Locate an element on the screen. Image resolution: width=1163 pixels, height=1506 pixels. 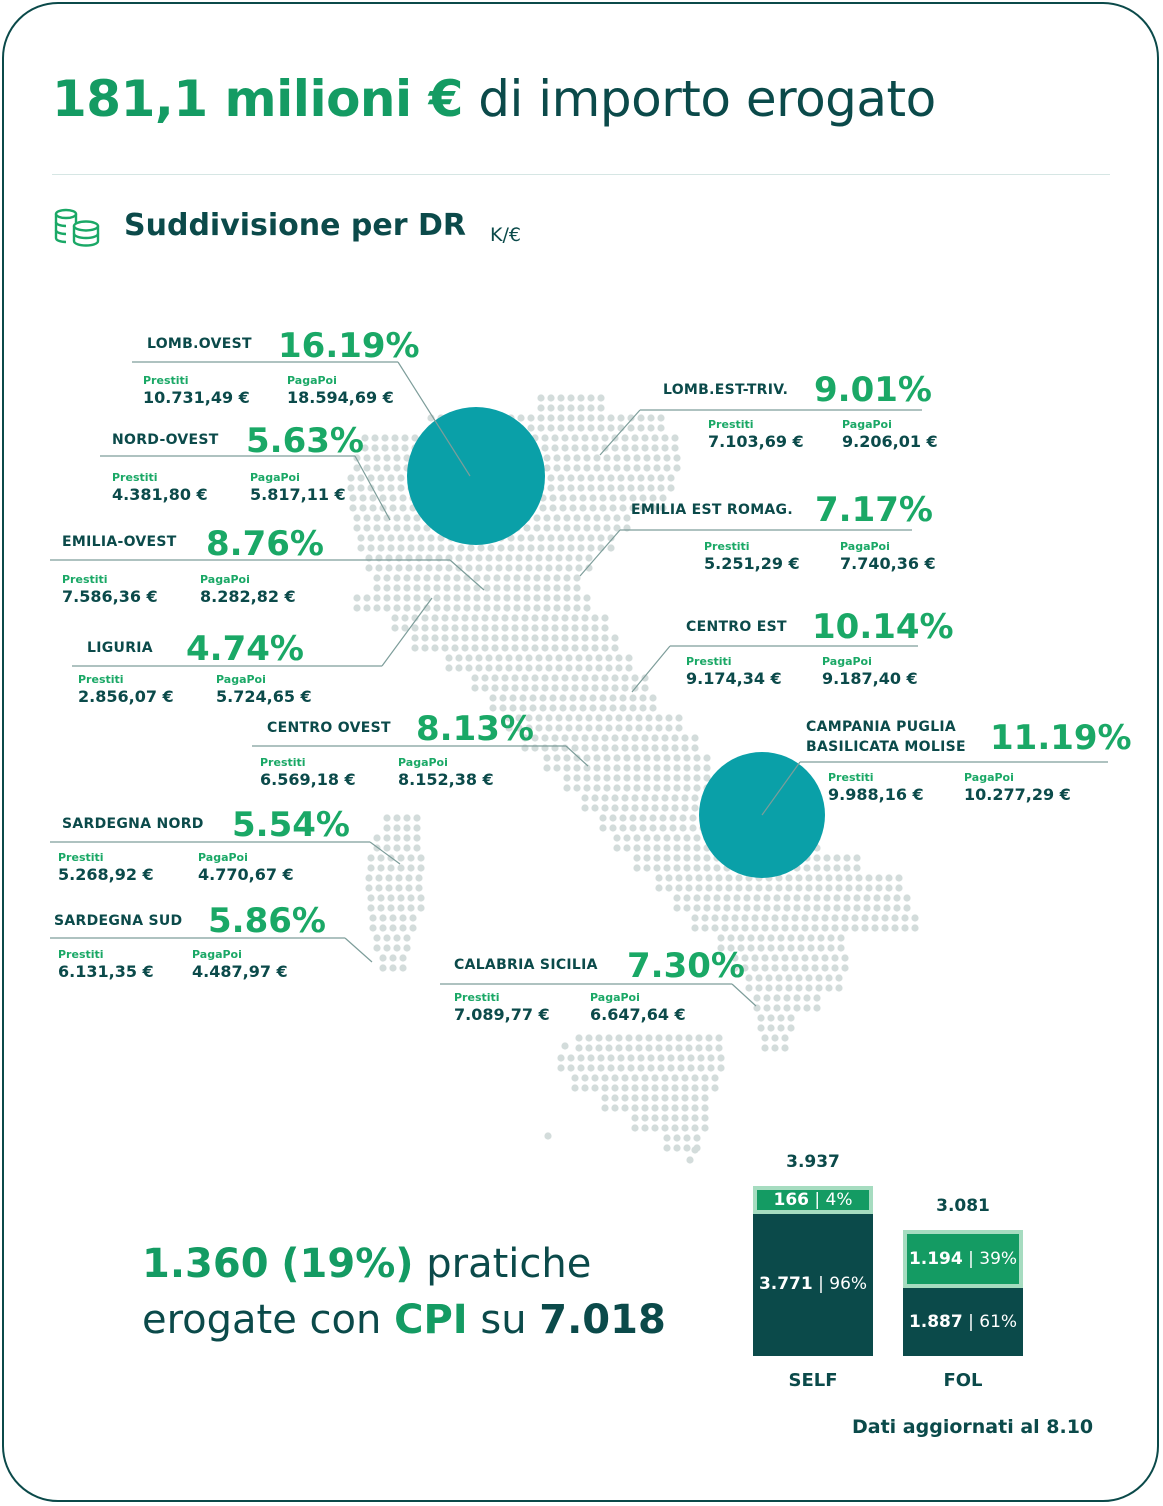
bar-segment-cpi: 166 | 4% is located at coordinates (813, 1200).